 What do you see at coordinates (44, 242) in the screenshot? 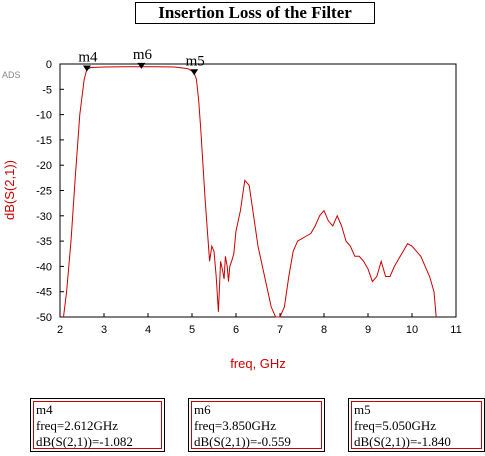
I see `y-tick-label: -35` at bounding box center [44, 242].